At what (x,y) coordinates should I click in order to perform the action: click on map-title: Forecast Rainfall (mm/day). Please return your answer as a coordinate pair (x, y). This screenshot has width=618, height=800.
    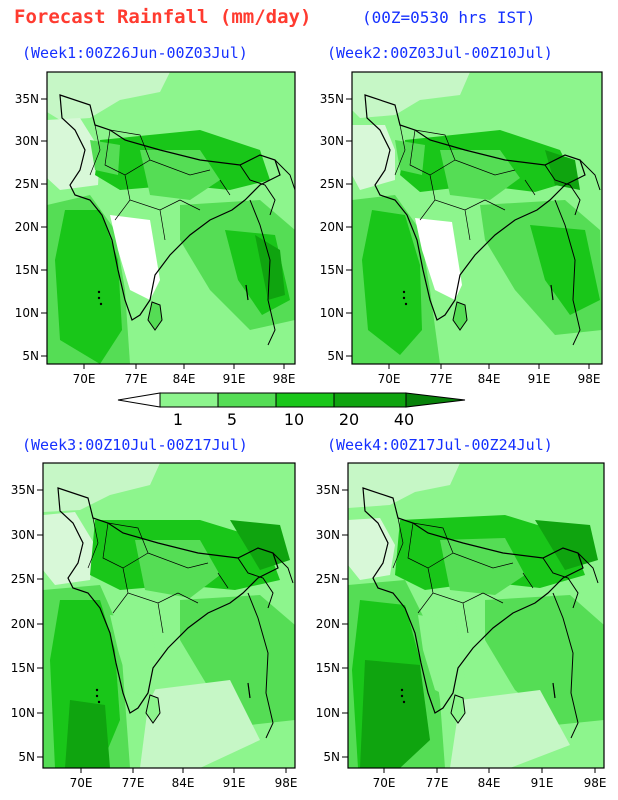
    Looking at the image, I should click on (163, 17).